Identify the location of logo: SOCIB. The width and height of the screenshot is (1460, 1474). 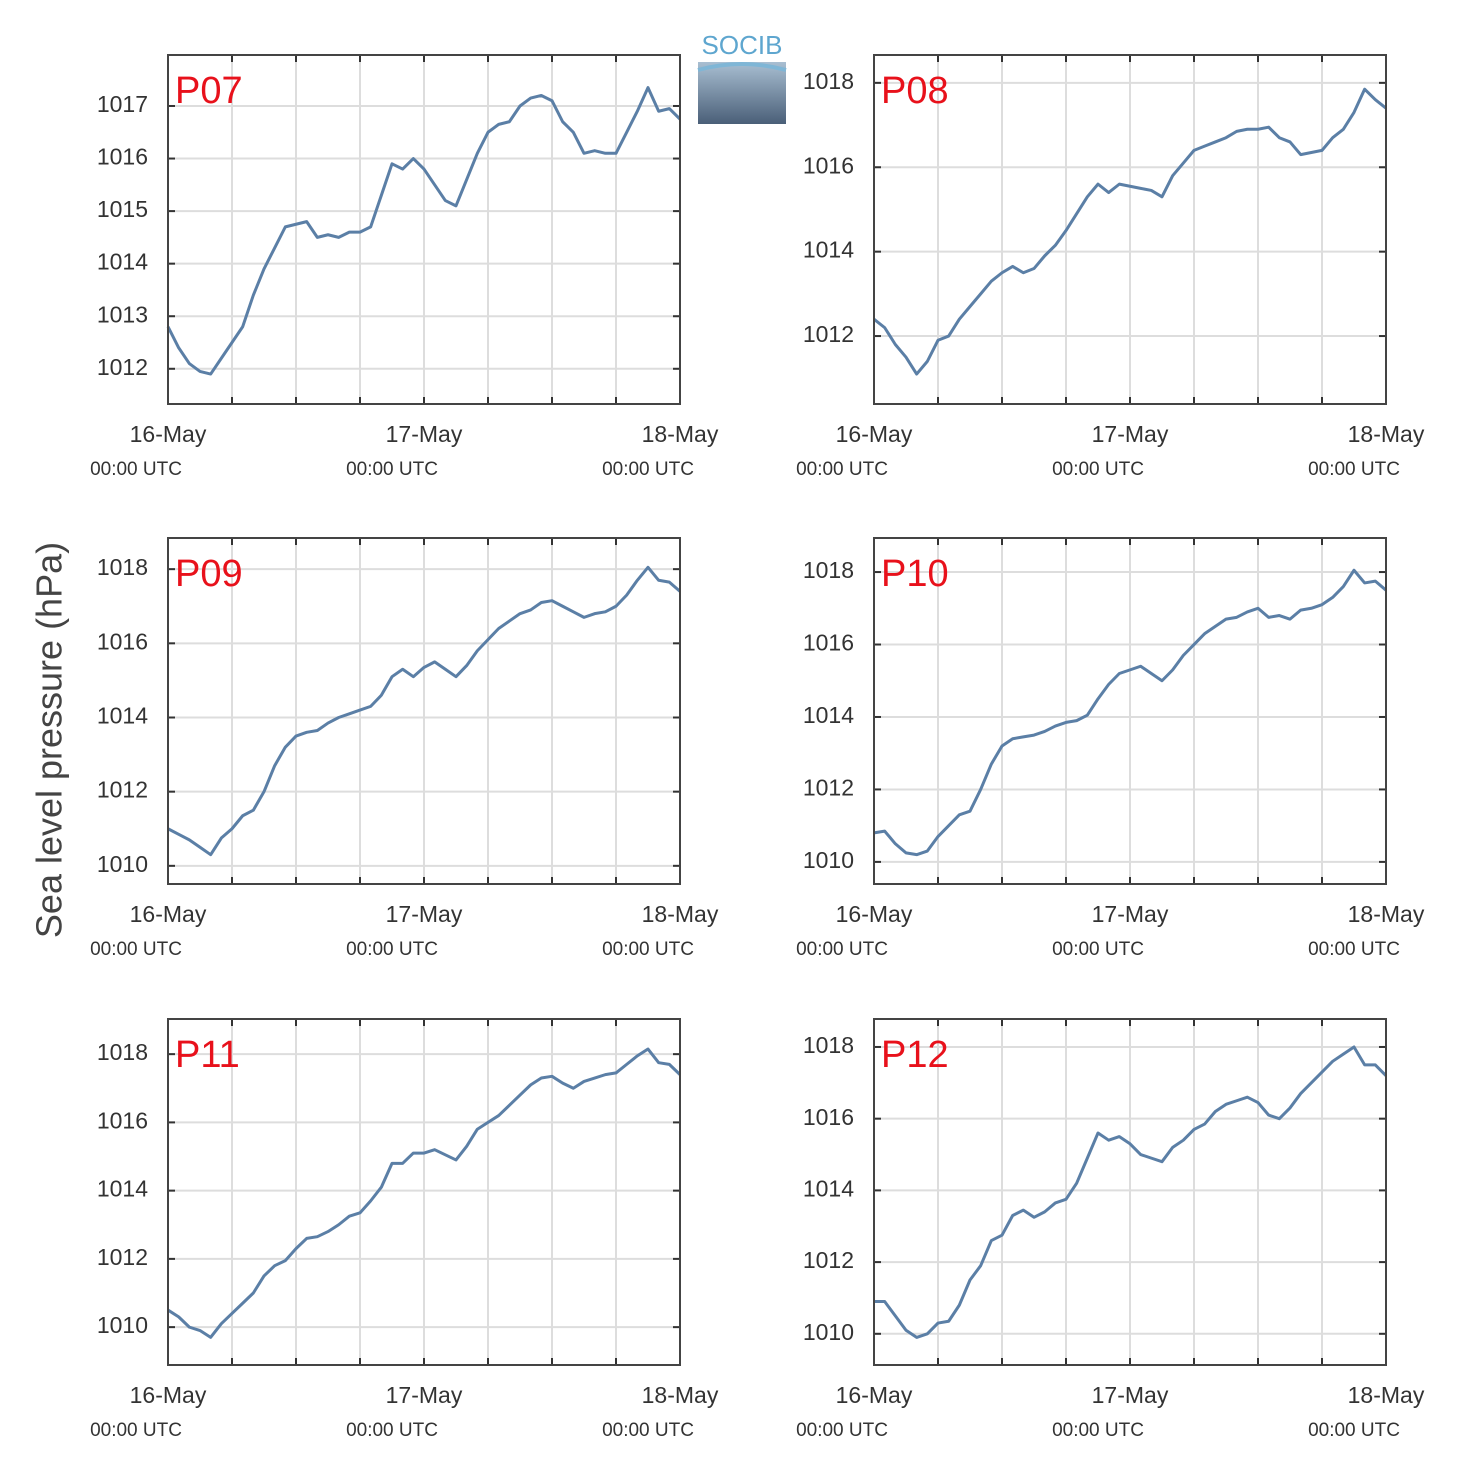
(742, 77).